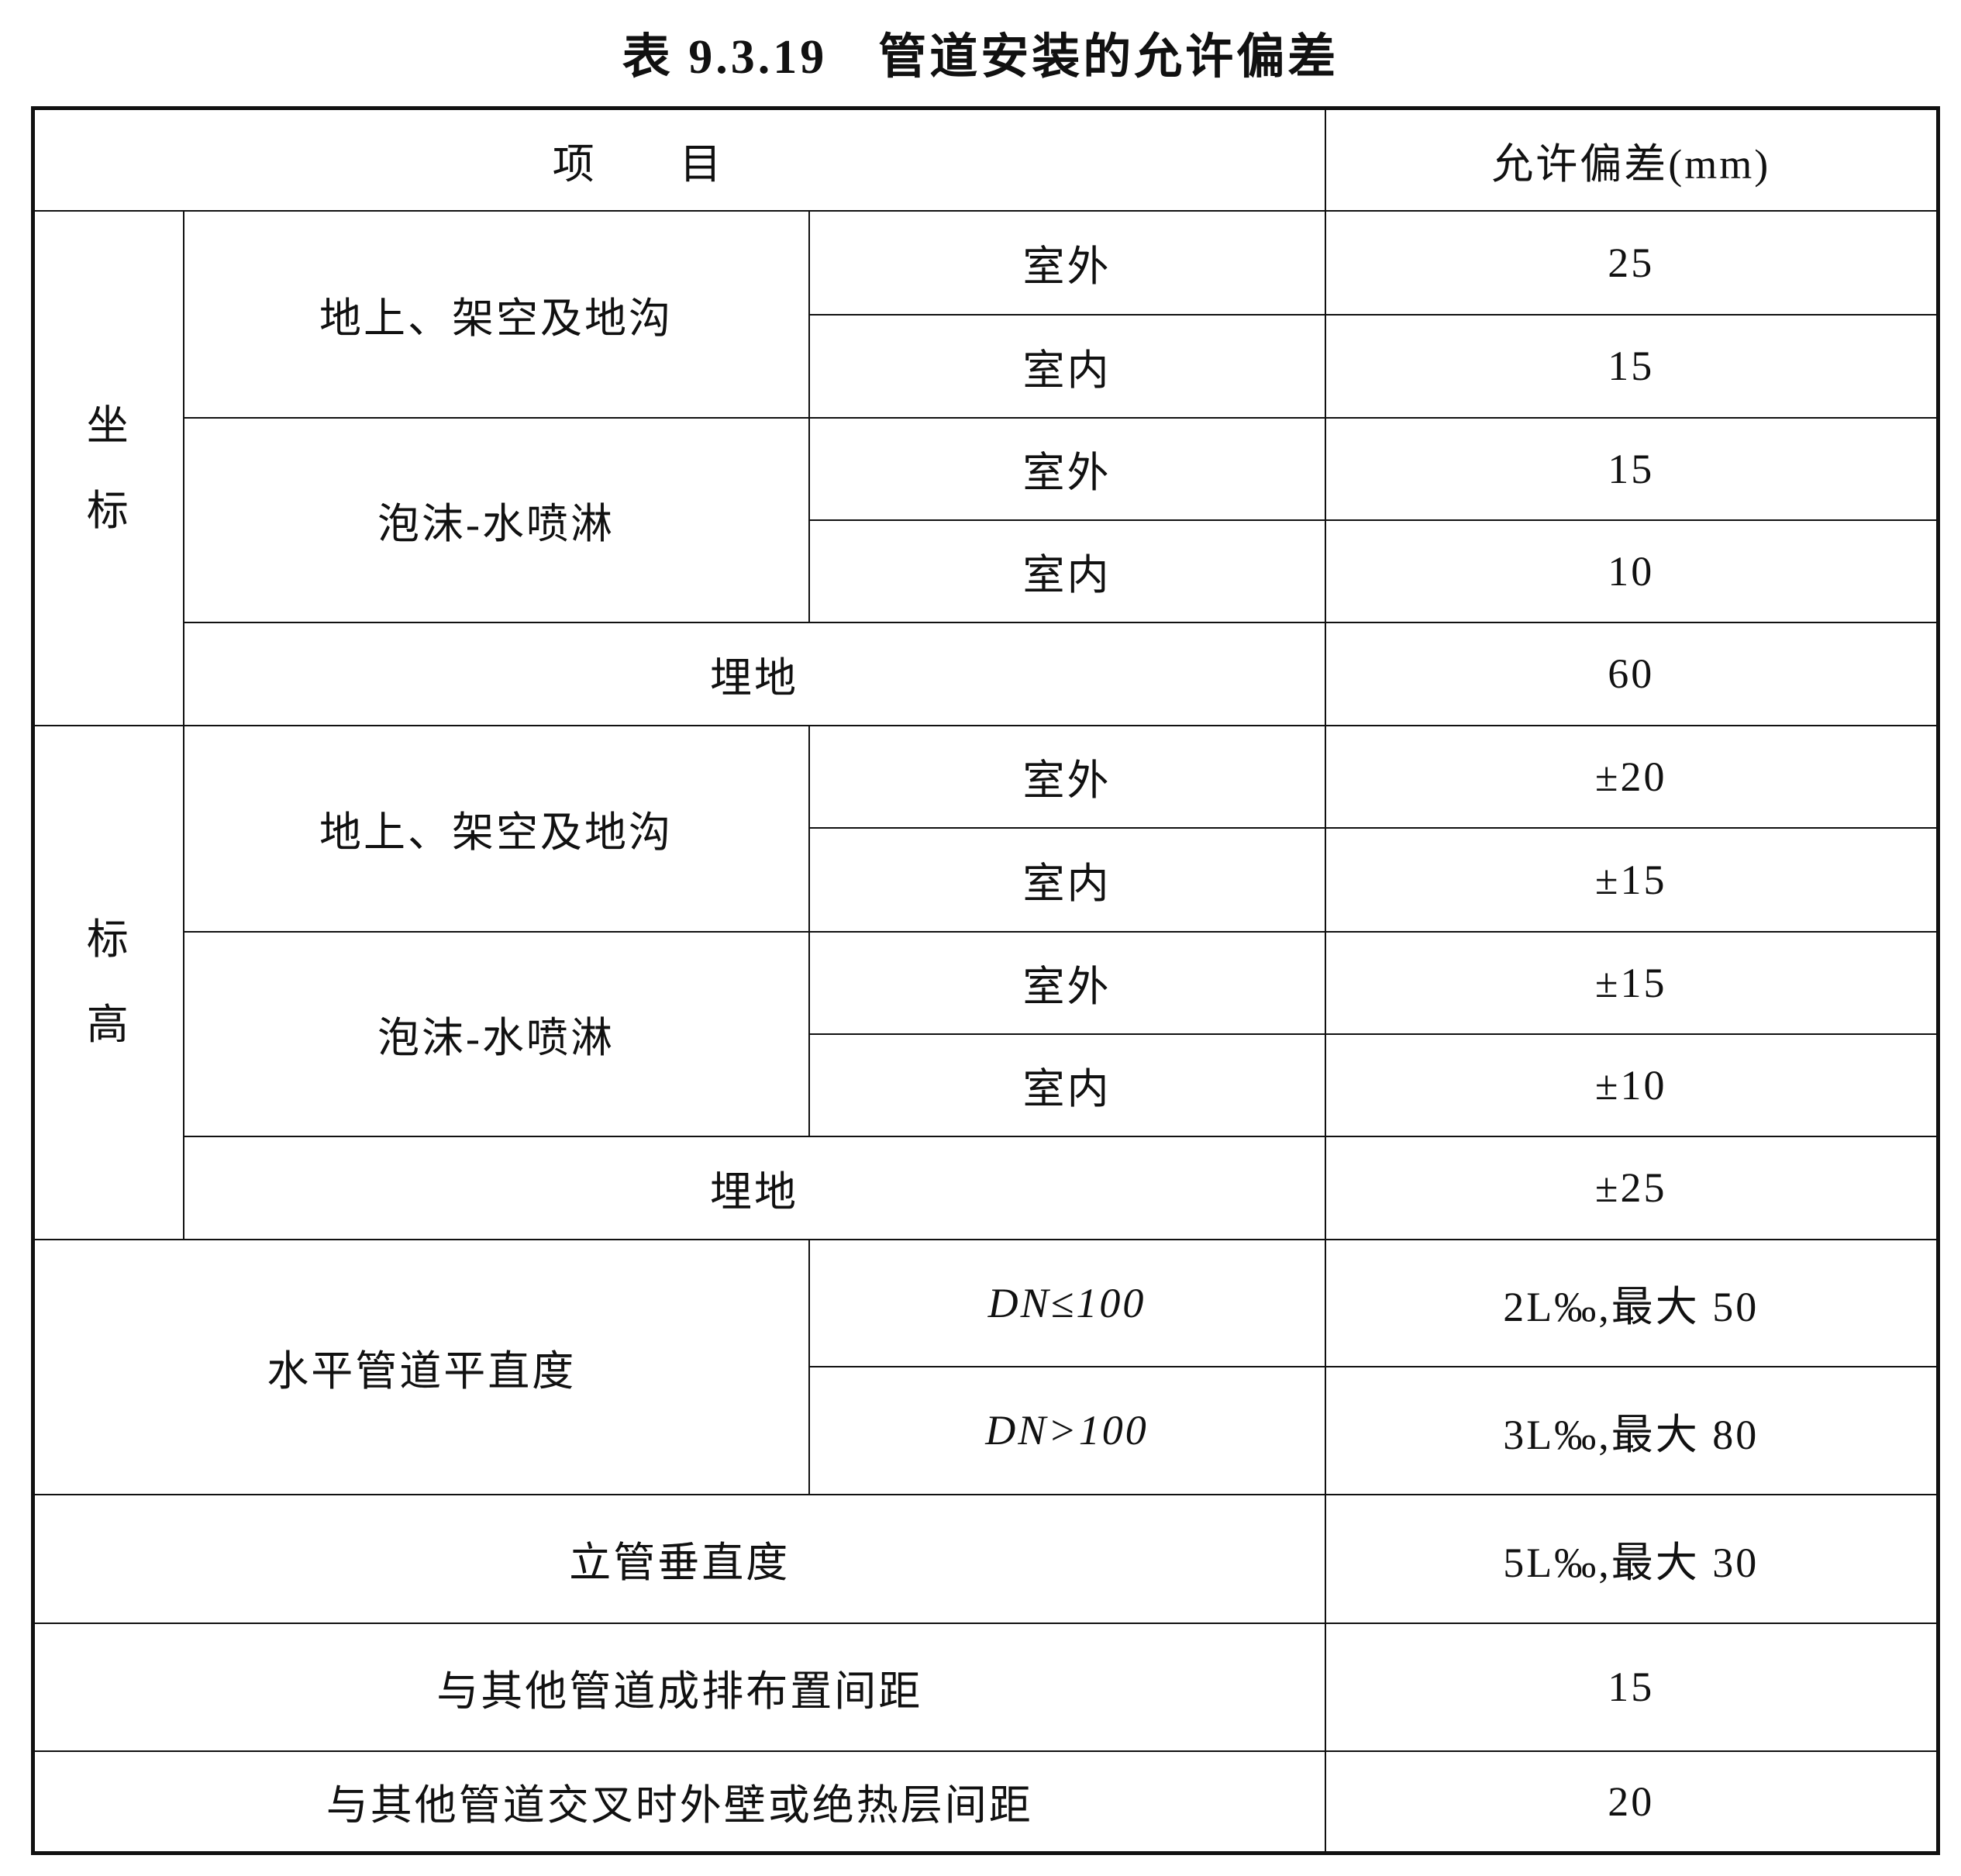  I want to click on table-row: 室内 15, so click(986, 366).